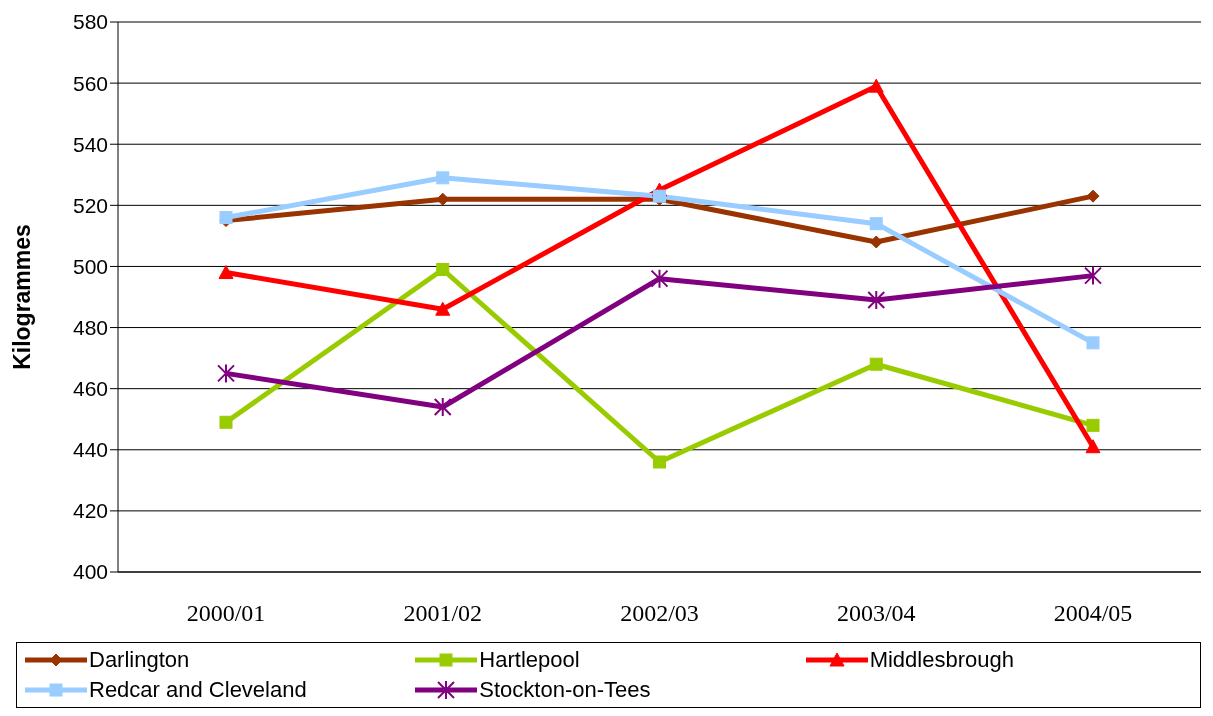 The width and height of the screenshot is (1213, 716). What do you see at coordinates (529, 660) in the screenshot?
I see `legend-label: Hartlepool` at bounding box center [529, 660].